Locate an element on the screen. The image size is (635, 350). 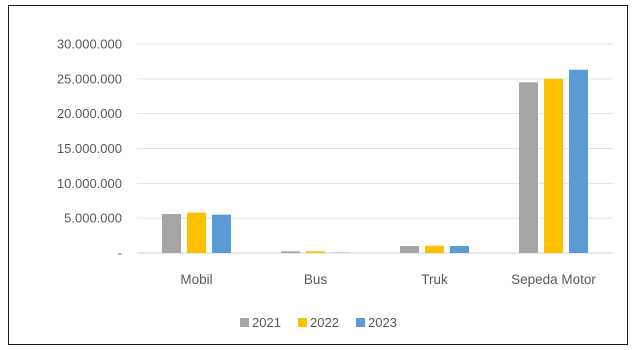
x-category-label: Truk is located at coordinates (434, 279).